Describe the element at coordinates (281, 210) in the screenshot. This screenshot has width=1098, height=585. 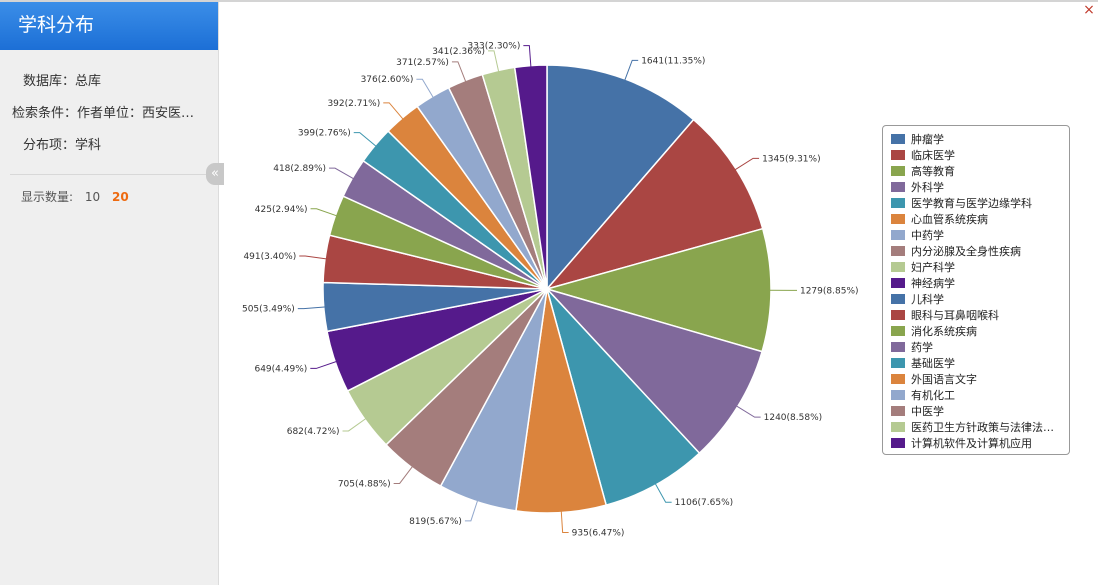
I see `data-label: 425(2.94%)` at that location.